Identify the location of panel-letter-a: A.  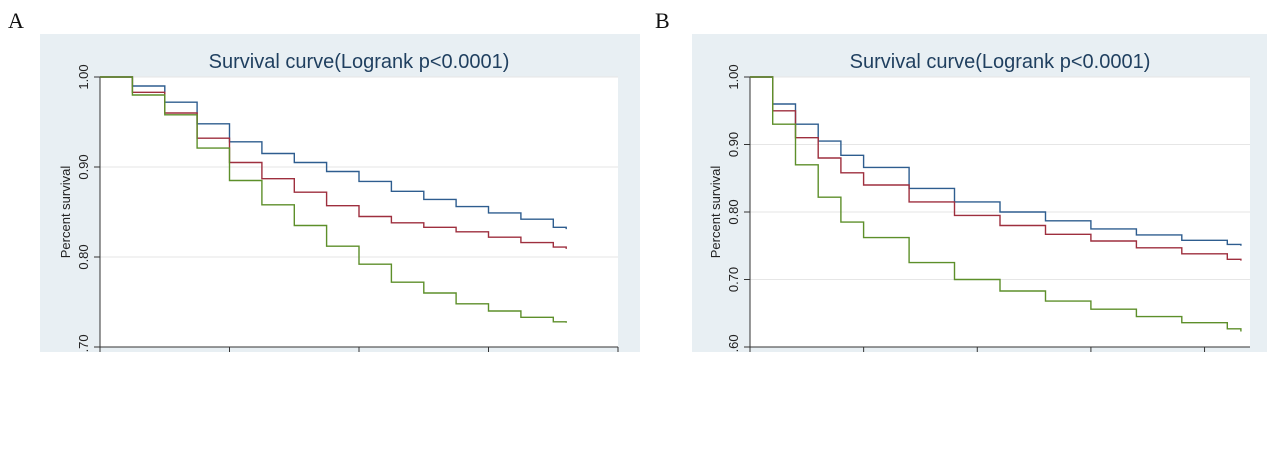
(16, 20).